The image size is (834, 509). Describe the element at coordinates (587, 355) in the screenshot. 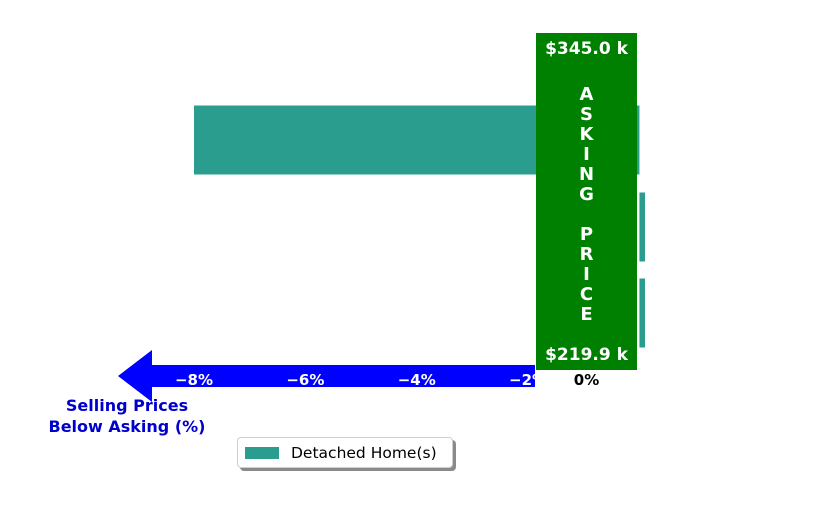

I see `asking-price-bottom-label: $219.9 k` at that location.